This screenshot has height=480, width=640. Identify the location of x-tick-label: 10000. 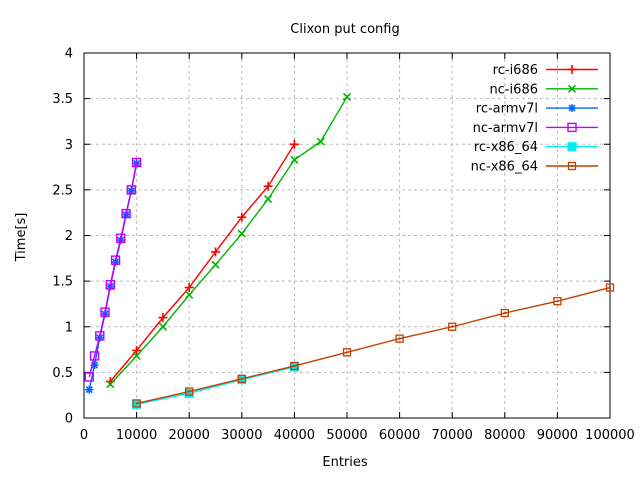
(136, 435).